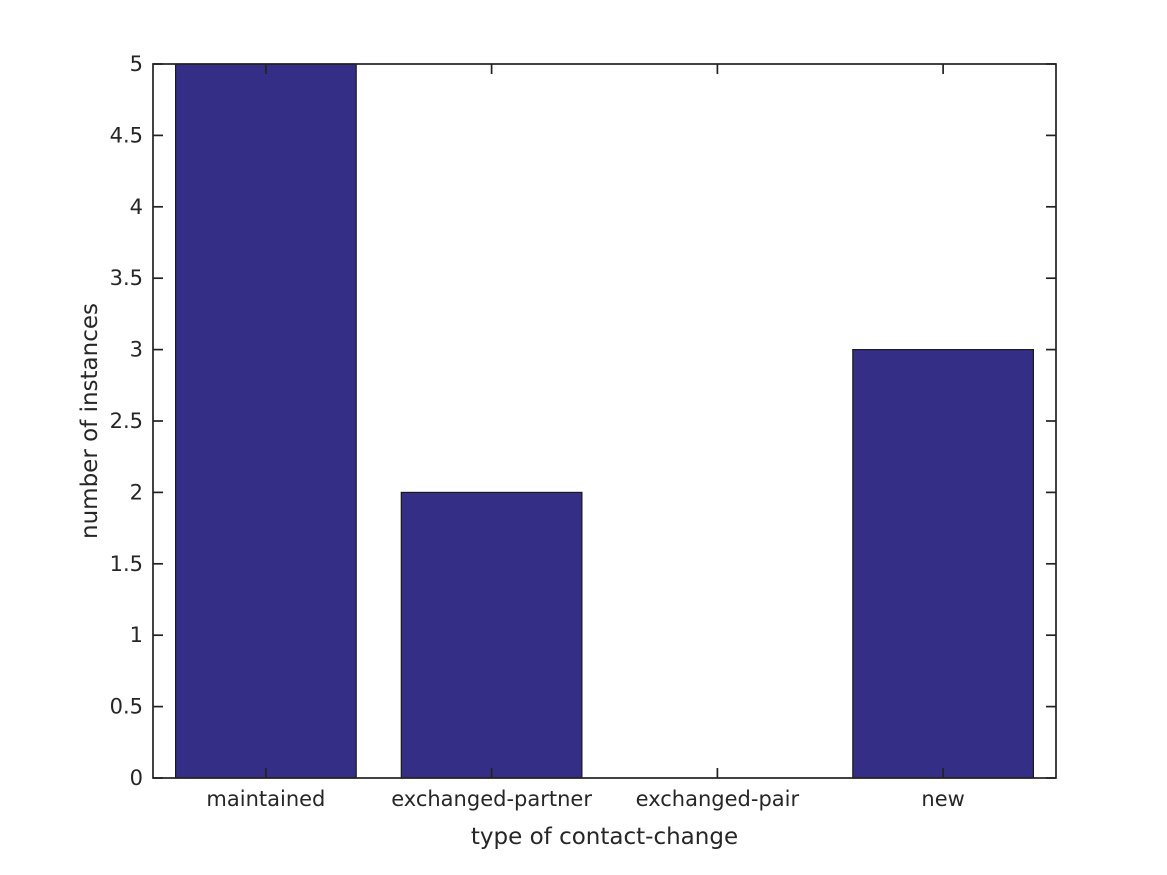 This screenshot has width=1167, height=875. I want to click on y-axis-label: number of instances, so click(90, 421).